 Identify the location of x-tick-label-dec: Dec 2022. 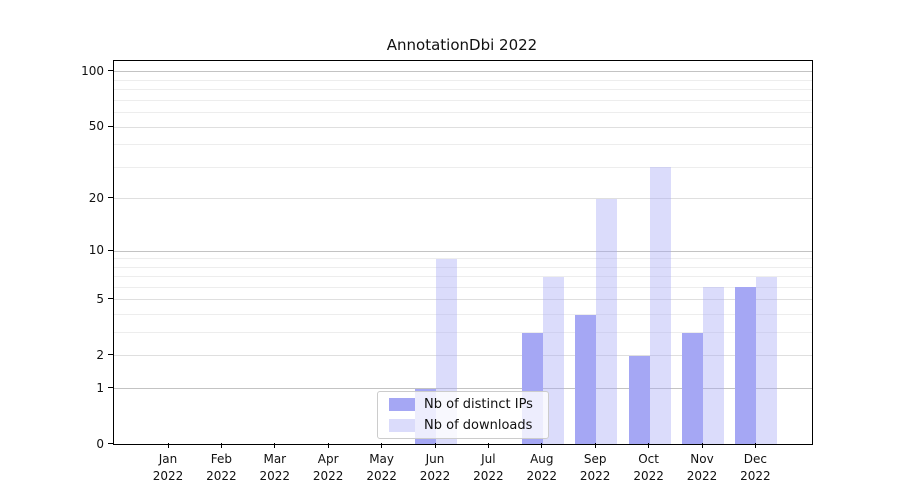
(755, 468).